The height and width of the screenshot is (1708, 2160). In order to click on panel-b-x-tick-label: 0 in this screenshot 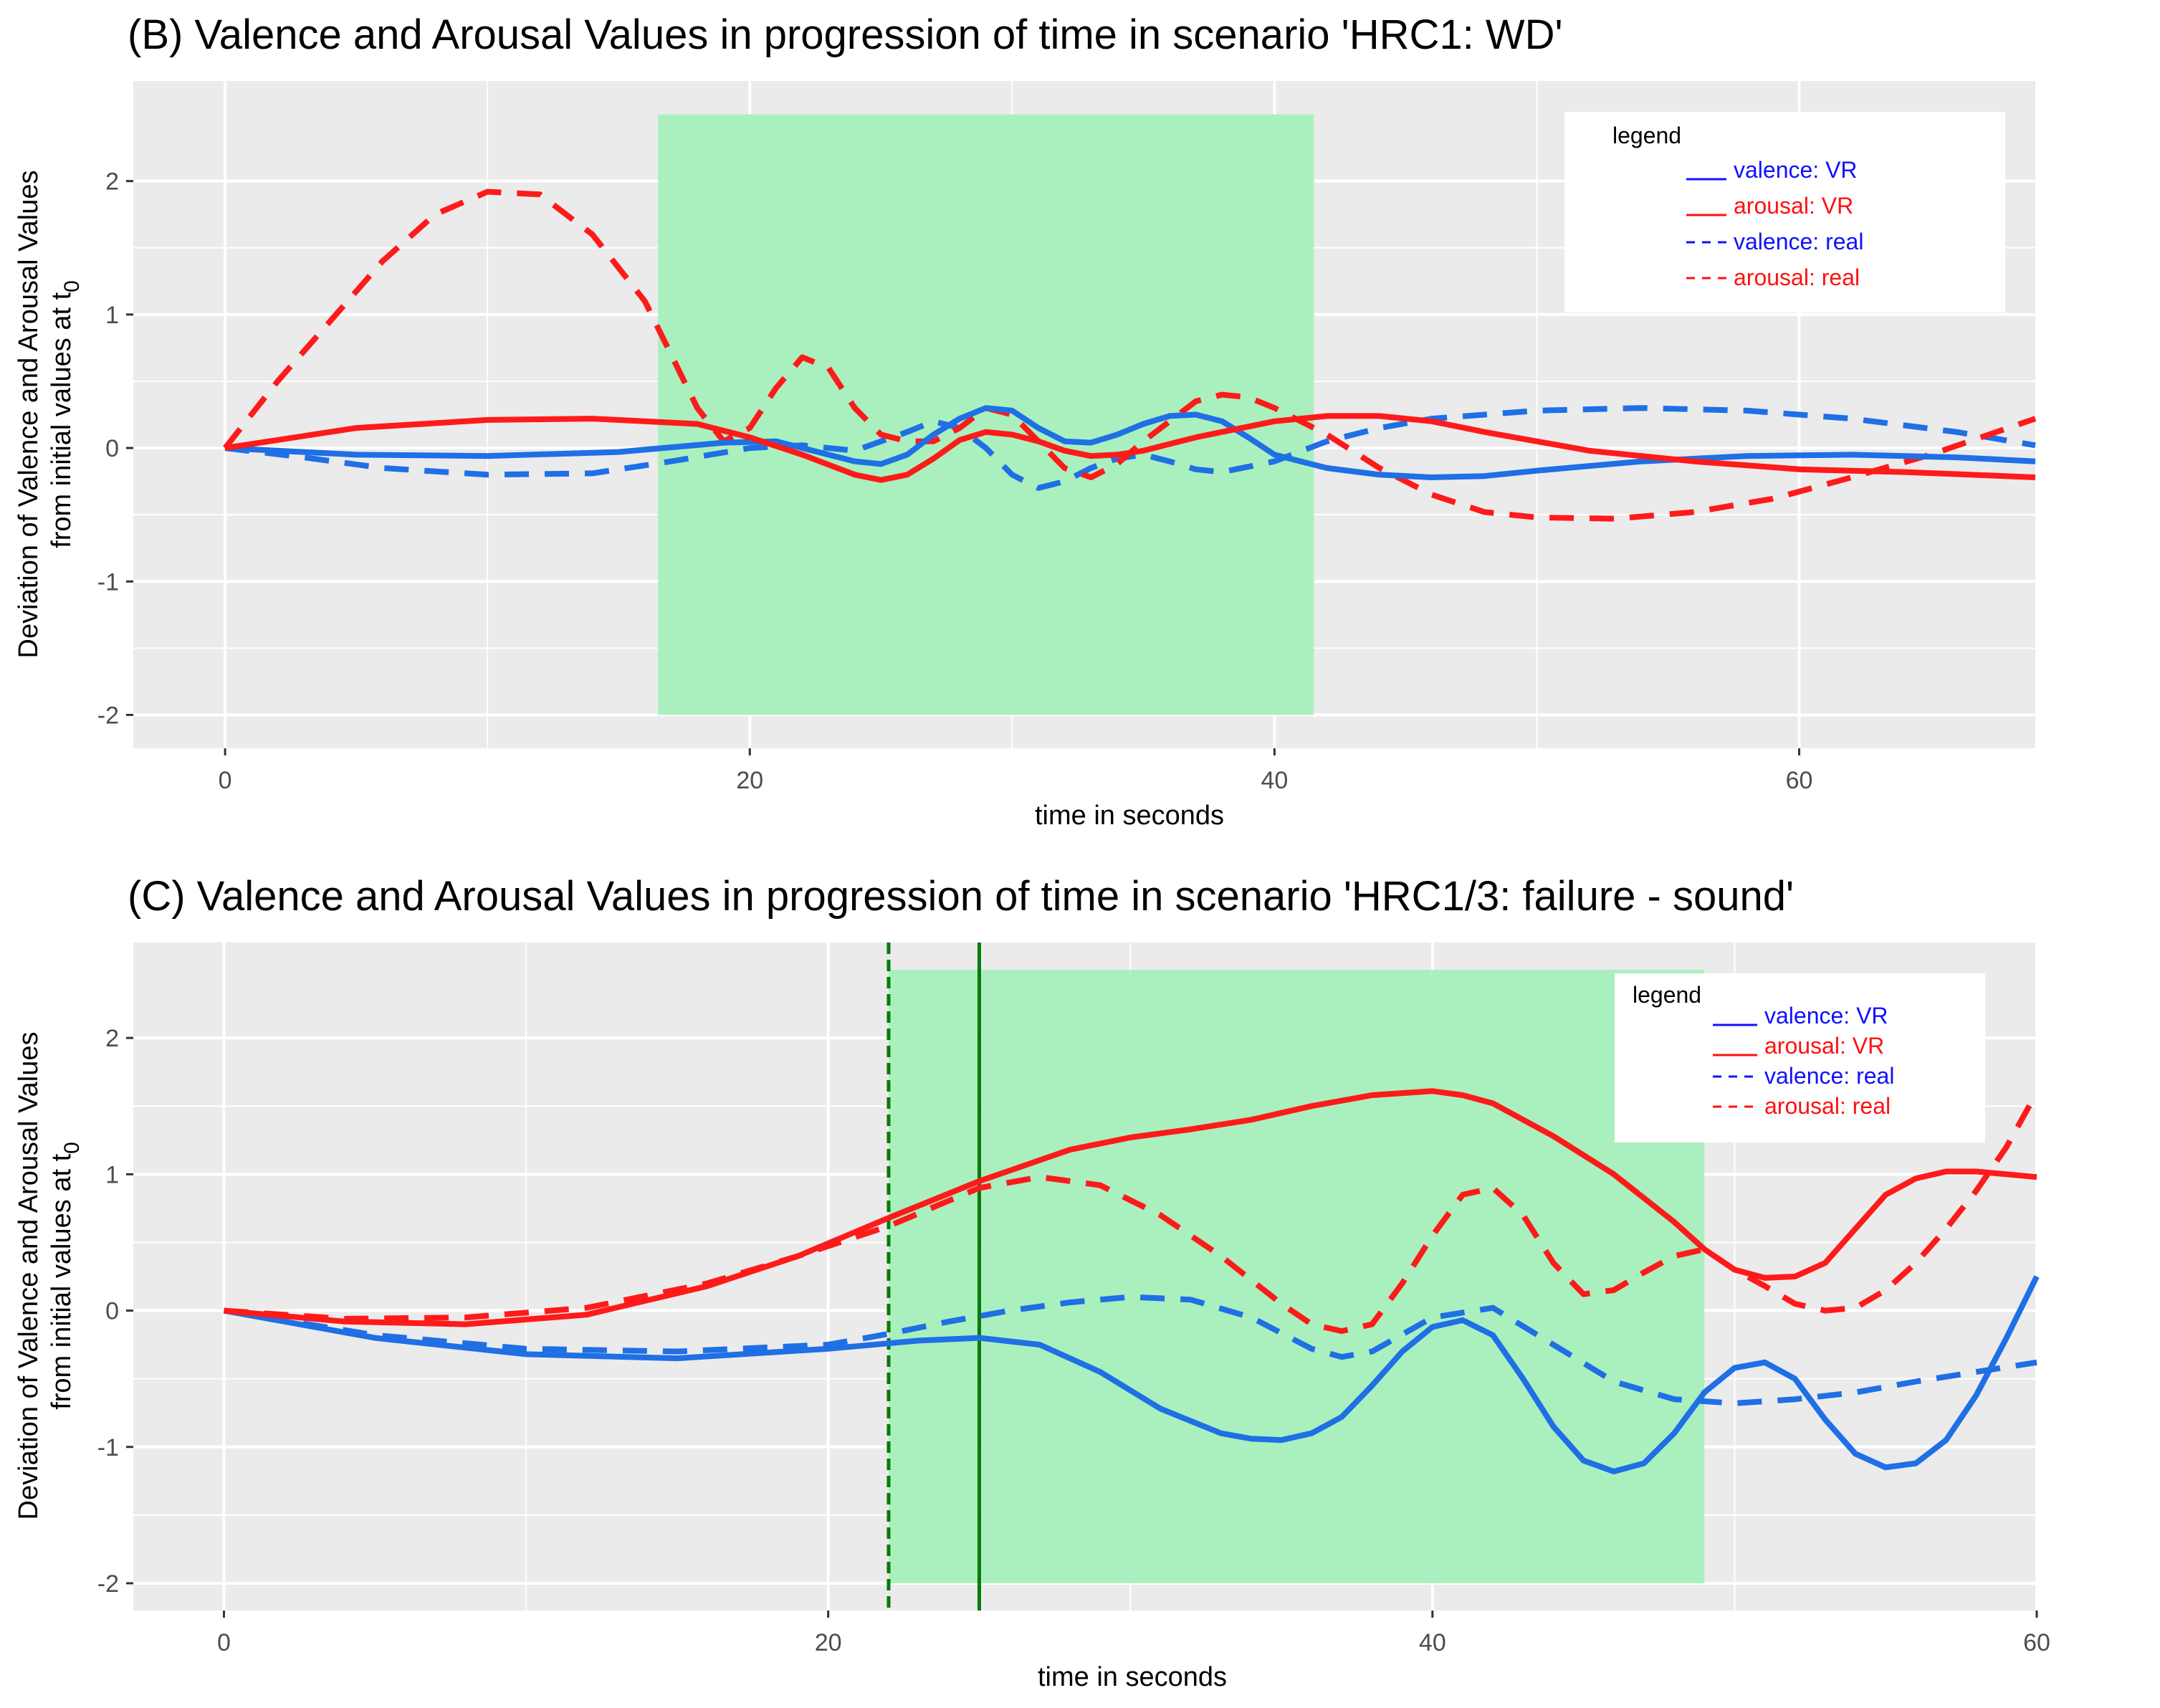, I will do `click(225, 780)`.